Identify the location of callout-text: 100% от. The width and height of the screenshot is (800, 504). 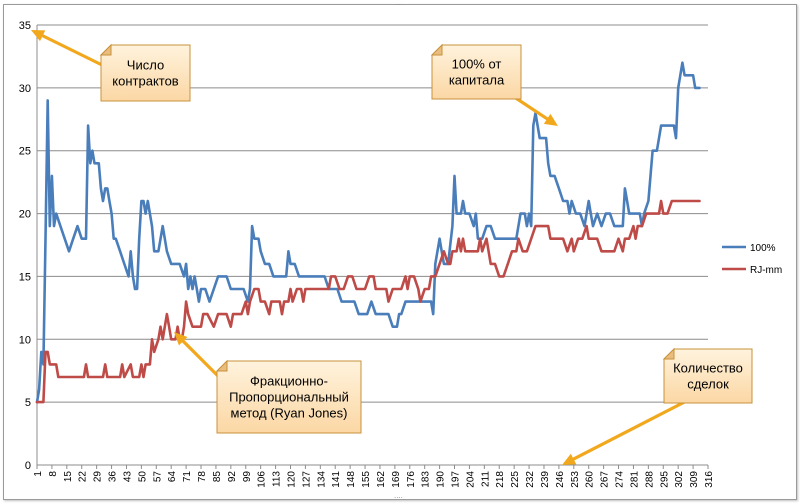
(477, 64).